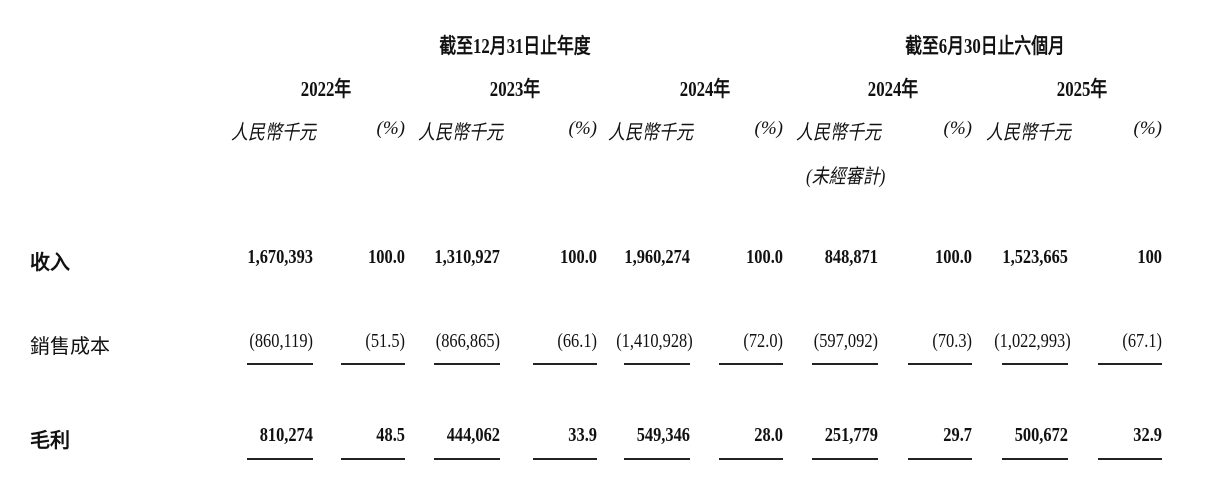 Image resolution: width=1214 pixels, height=496 pixels. Describe the element at coordinates (473, 435) in the screenshot. I see `amount-cell: 444,062` at that location.